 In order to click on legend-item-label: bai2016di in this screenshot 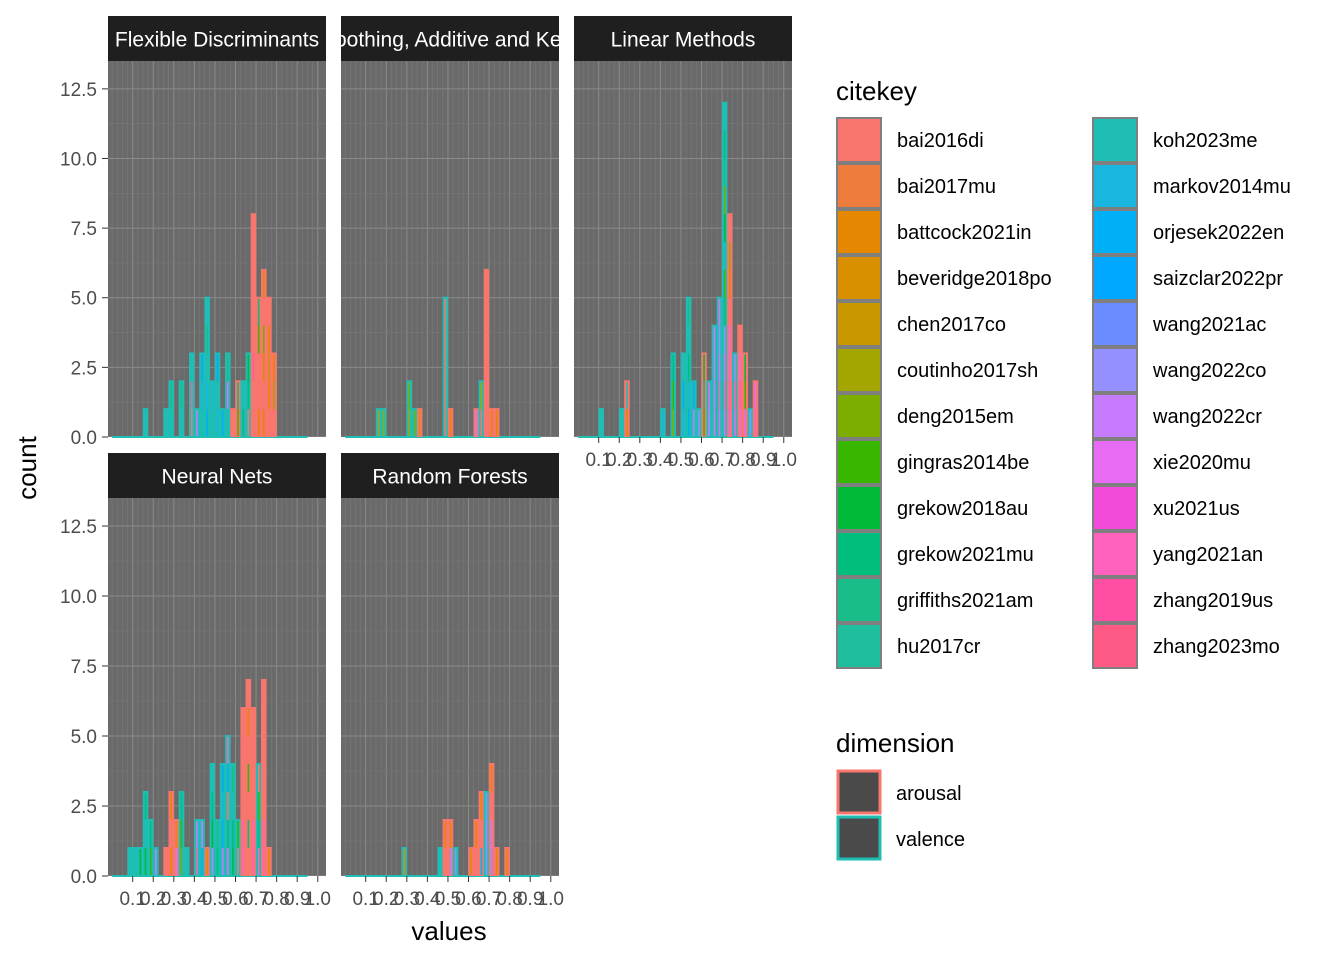, I will do `click(940, 141)`.